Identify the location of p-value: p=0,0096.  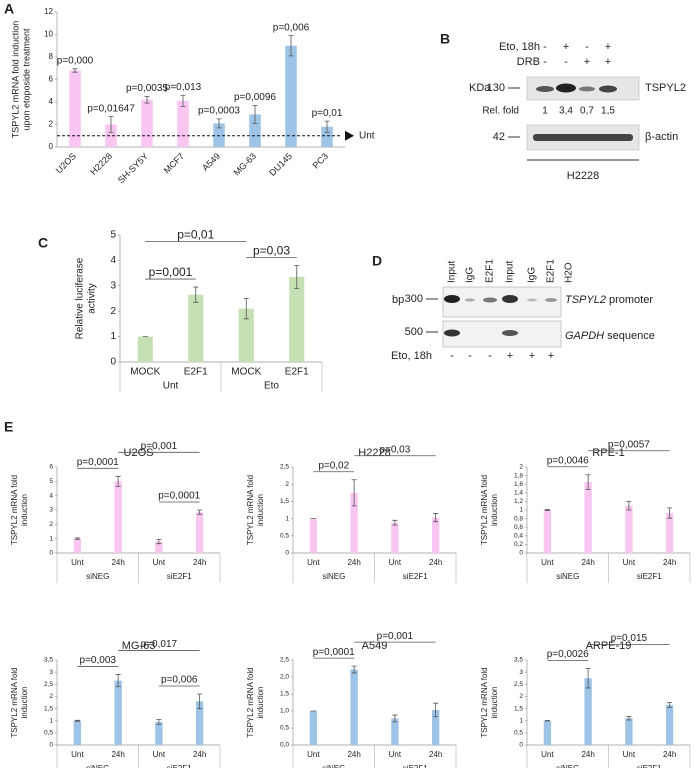
(255, 97).